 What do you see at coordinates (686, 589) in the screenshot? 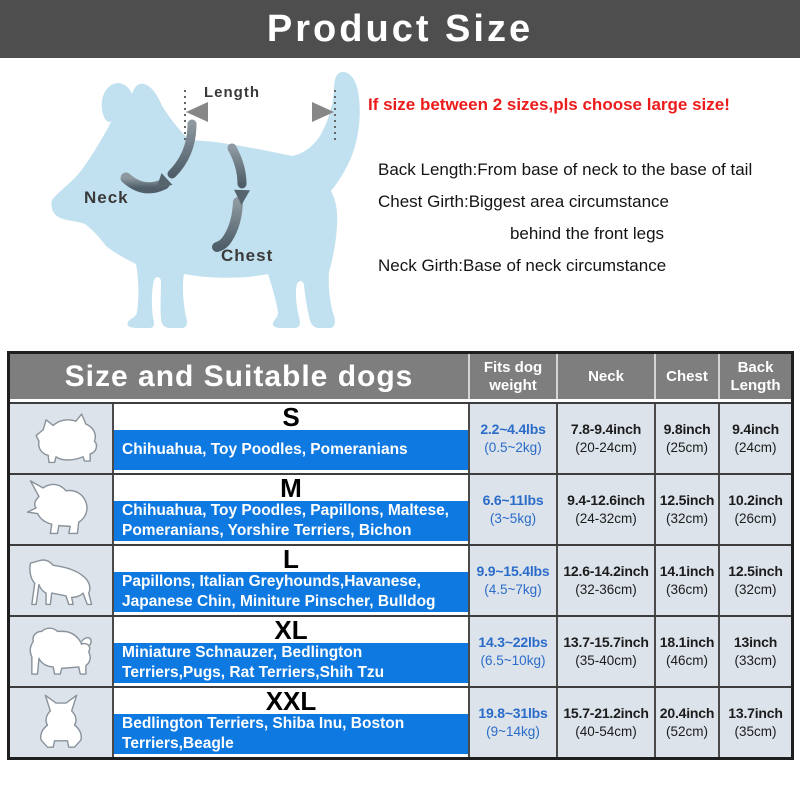
I see `chest-cm: (36cm)` at bounding box center [686, 589].